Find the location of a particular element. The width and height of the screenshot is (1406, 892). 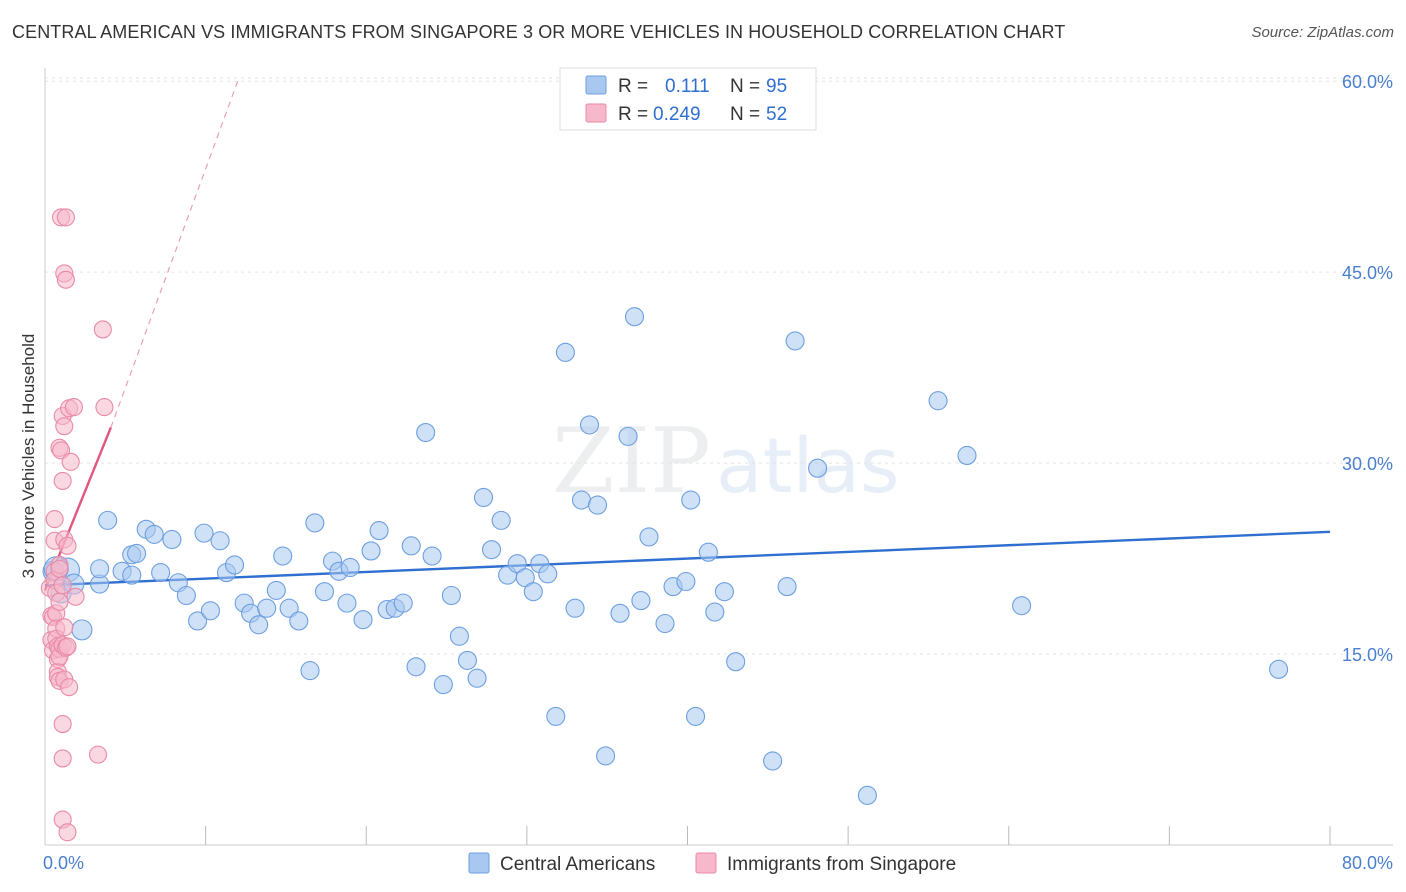

bottom-legend-swatch-immigrants-from-singapore is located at coordinates (706, 863).